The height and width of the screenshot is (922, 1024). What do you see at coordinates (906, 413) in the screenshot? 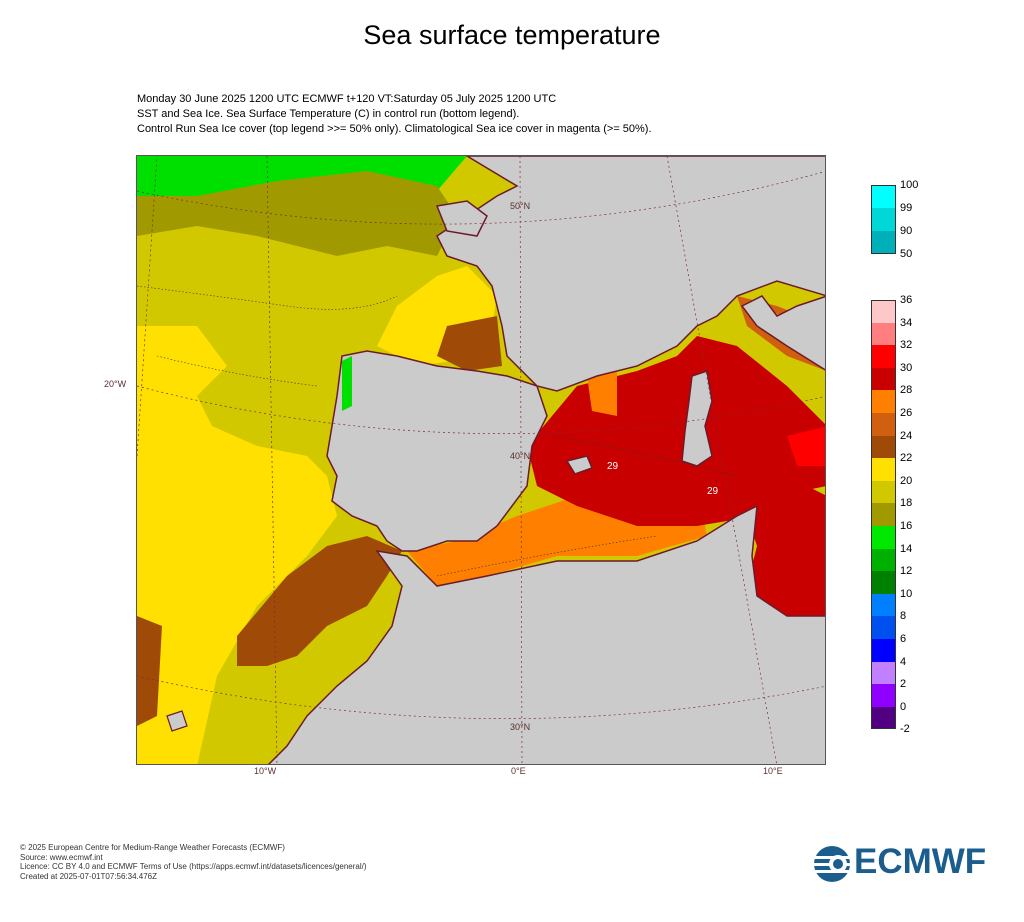
I see `legend-tick-label: 26` at bounding box center [906, 413].